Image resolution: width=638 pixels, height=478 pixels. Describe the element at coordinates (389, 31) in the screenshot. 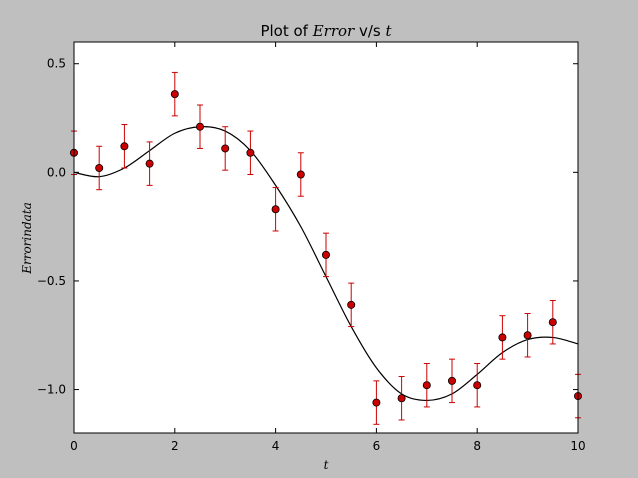

I see `chart-title-t-var: t` at that location.